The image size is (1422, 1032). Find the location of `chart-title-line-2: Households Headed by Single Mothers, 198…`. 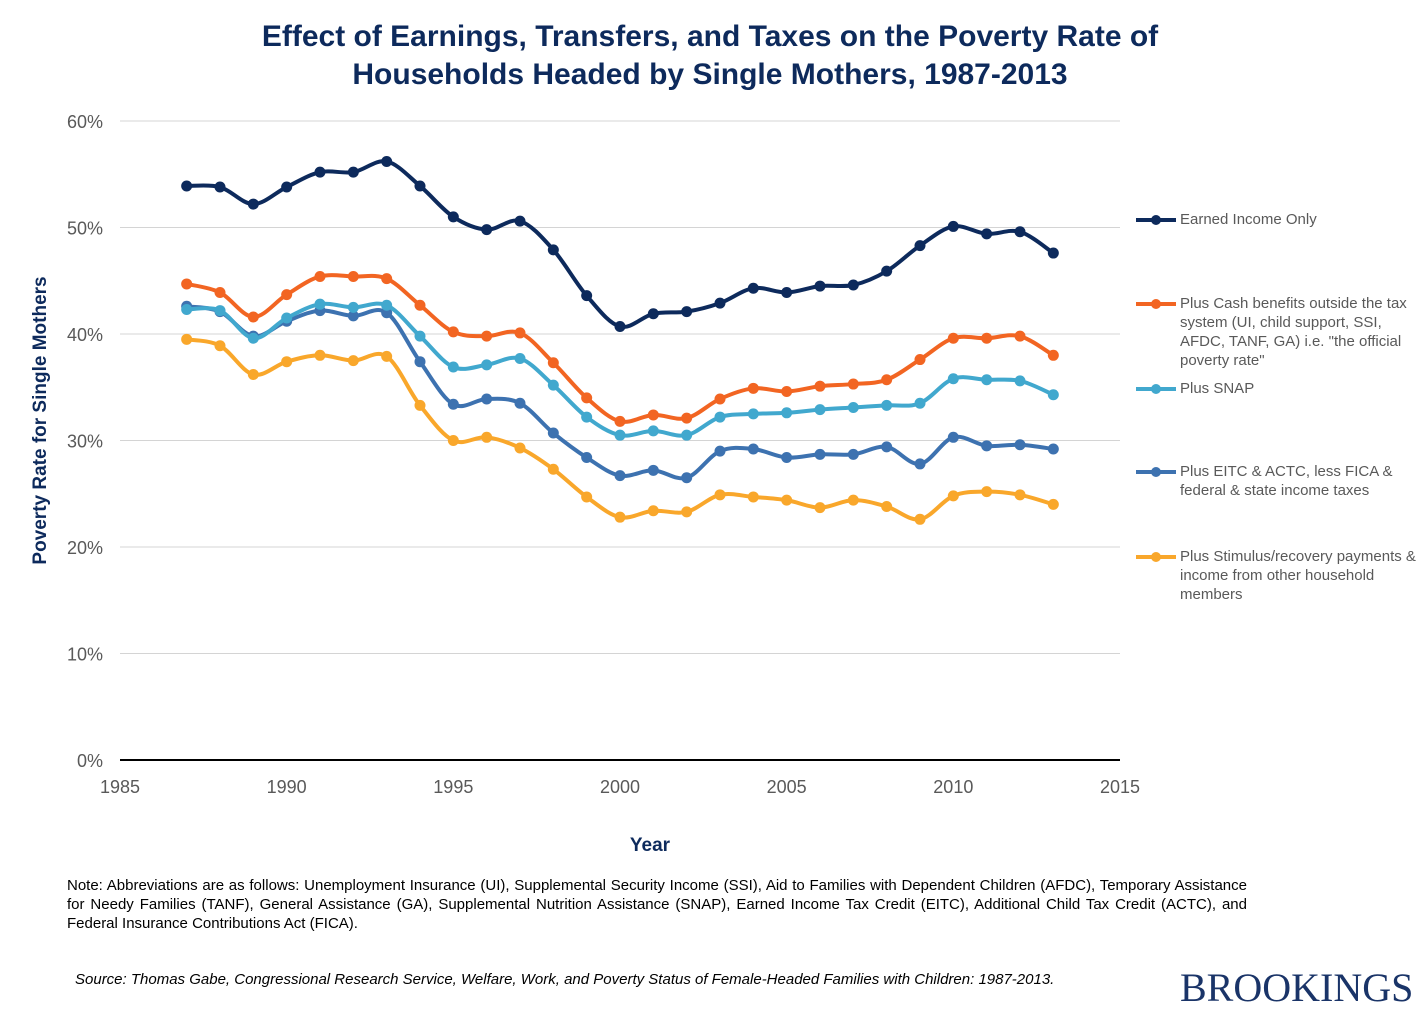

chart-title-line-2: Households Headed by Single Mothers, 198… is located at coordinates (710, 74).